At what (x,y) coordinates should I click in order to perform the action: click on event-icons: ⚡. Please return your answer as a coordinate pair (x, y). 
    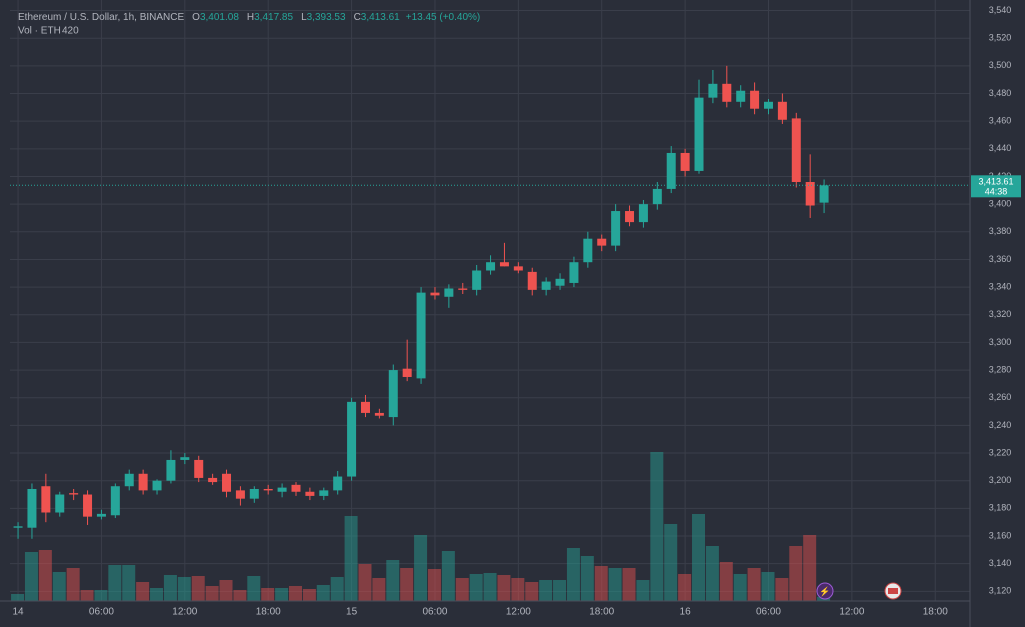
    Looking at the image, I should click on (859, 591).